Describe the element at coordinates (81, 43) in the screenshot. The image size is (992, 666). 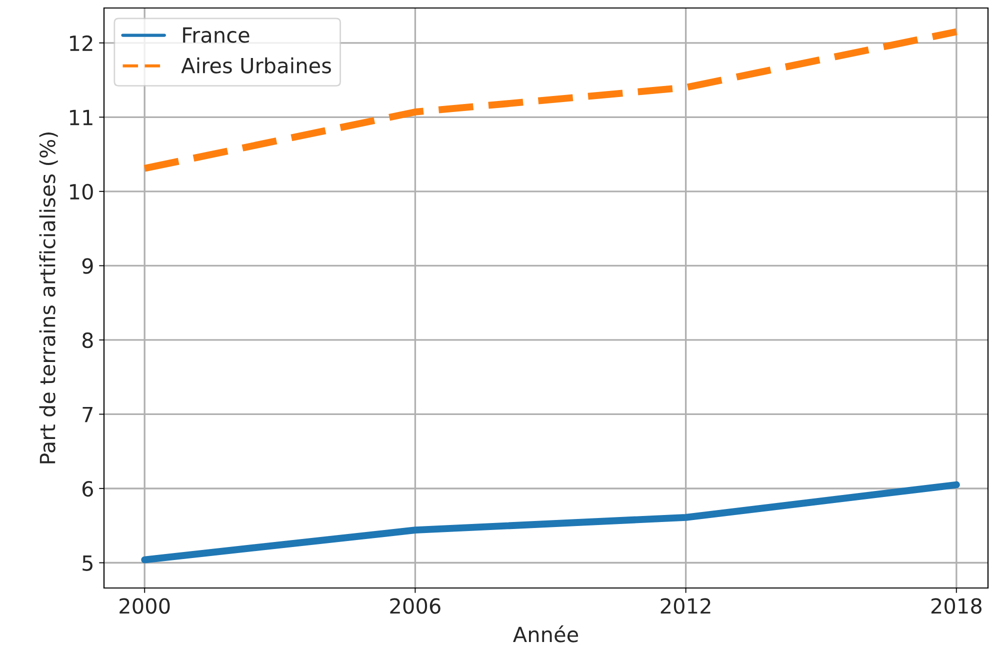
I see `y-tick-label: 12` at that location.